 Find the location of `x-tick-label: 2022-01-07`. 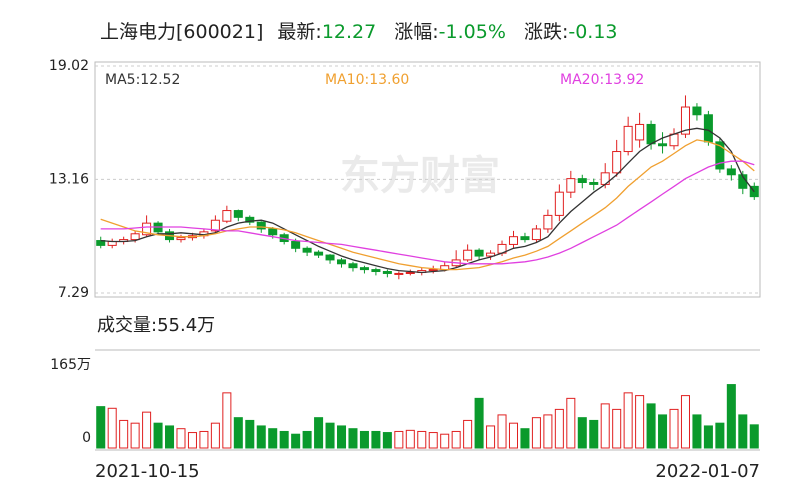

x-tick-label: 2022-01-07 is located at coordinates (707, 471).